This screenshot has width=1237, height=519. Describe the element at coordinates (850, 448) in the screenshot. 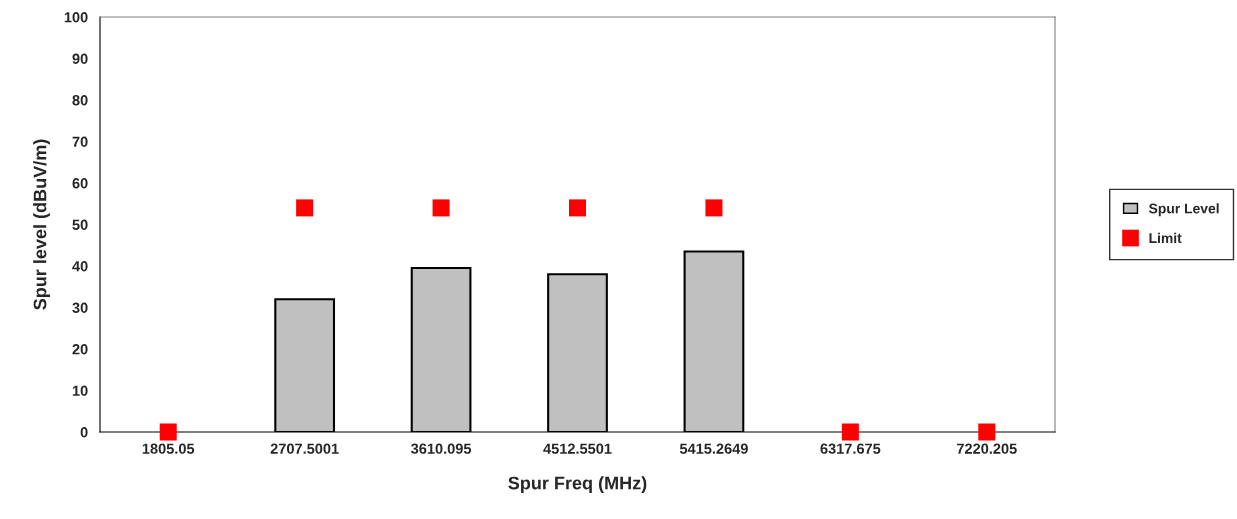

I see `x-tick-label: 6317.675` at that location.